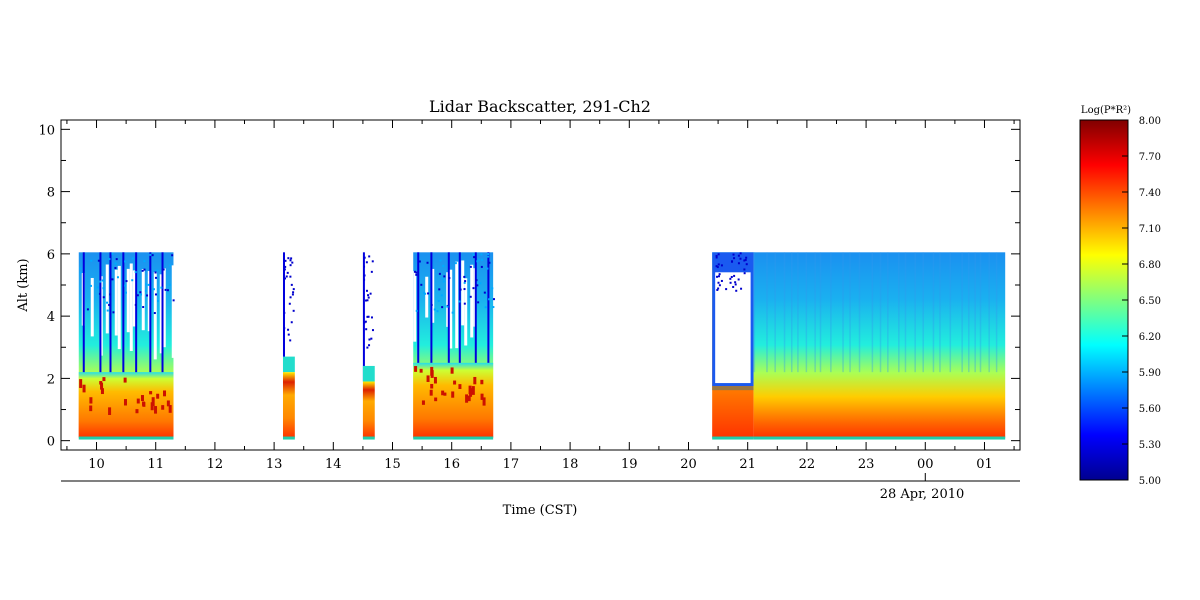 Image resolution: width=1200 pixels, height=600 pixels. Describe the element at coordinates (984, 464) in the screenshot. I see `x-tick-label: 01` at that location.